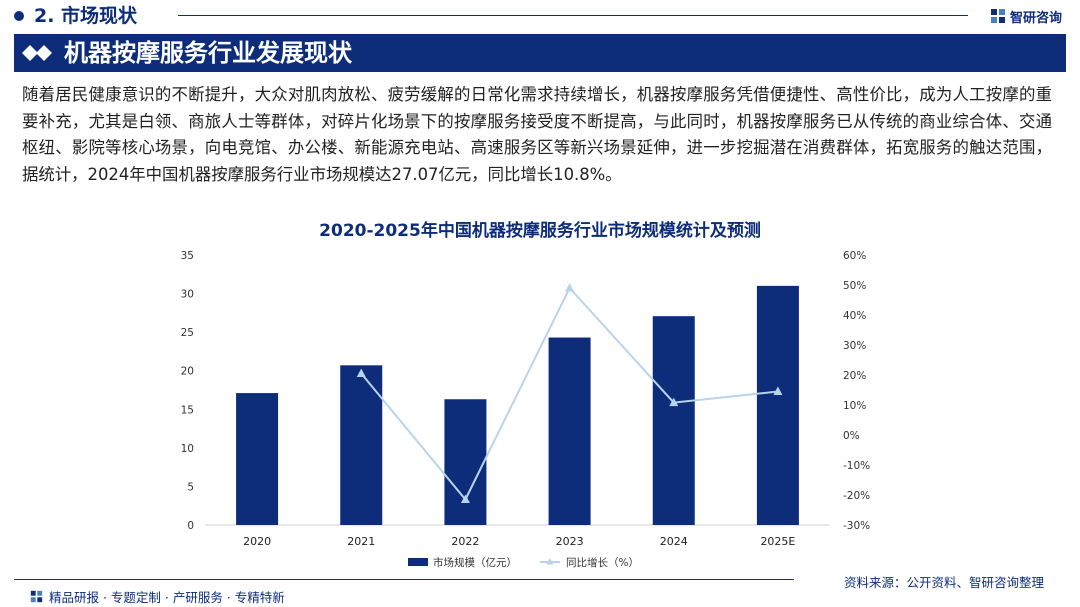 The width and height of the screenshot is (1080, 607). I want to click on brand-logo: 智研咨询, so click(1026, 16).